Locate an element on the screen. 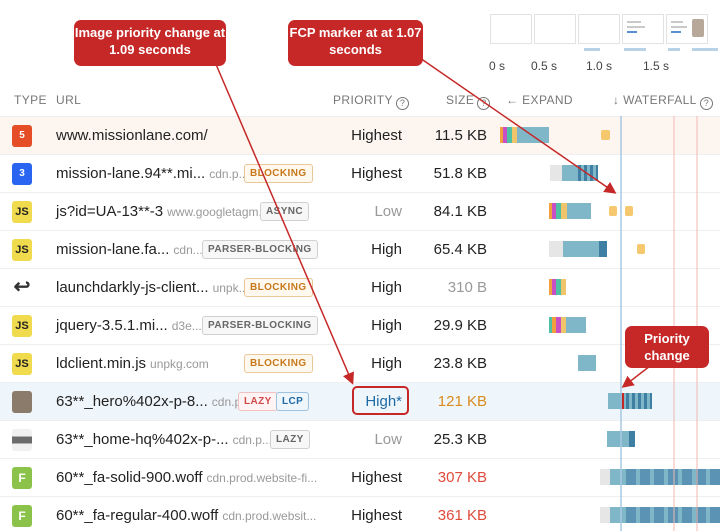 This screenshot has width=720, height=531. time-label-0: 0 s is located at coordinates (497, 66).